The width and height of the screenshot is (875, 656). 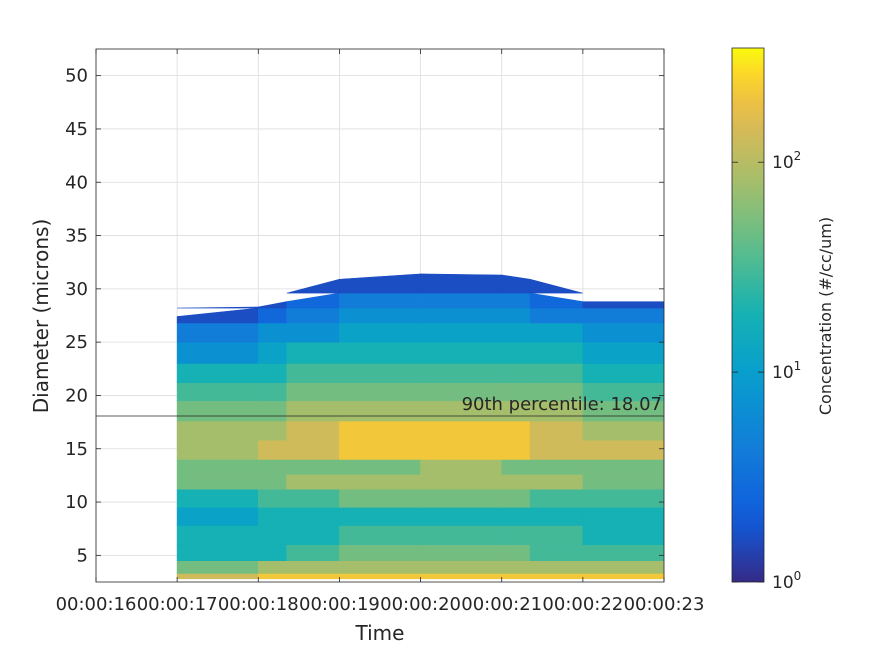 What do you see at coordinates (82, 555) in the screenshot?
I see `y-tick-label: 5` at bounding box center [82, 555].